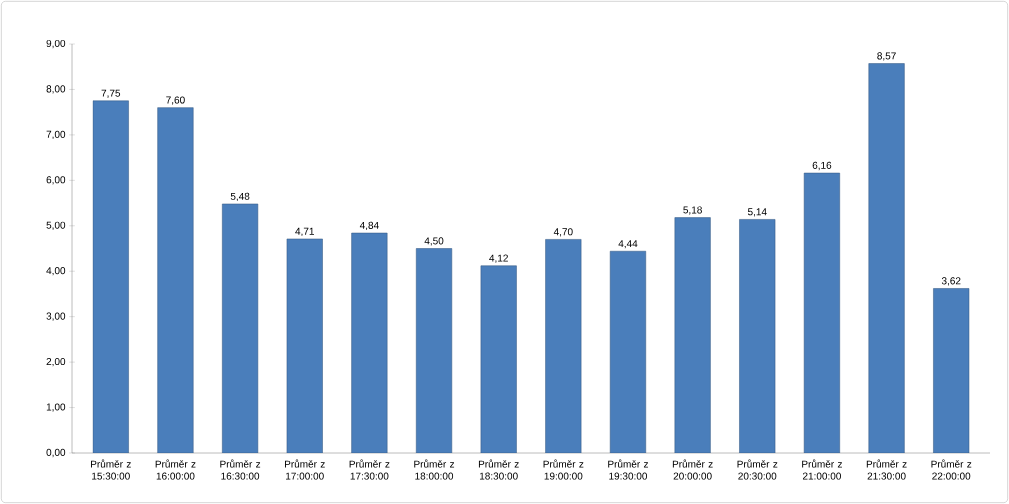 This screenshot has height=504, width=1009. Describe the element at coordinates (56, 225) in the screenshot. I see `y-tick-label: 5,00` at that location.